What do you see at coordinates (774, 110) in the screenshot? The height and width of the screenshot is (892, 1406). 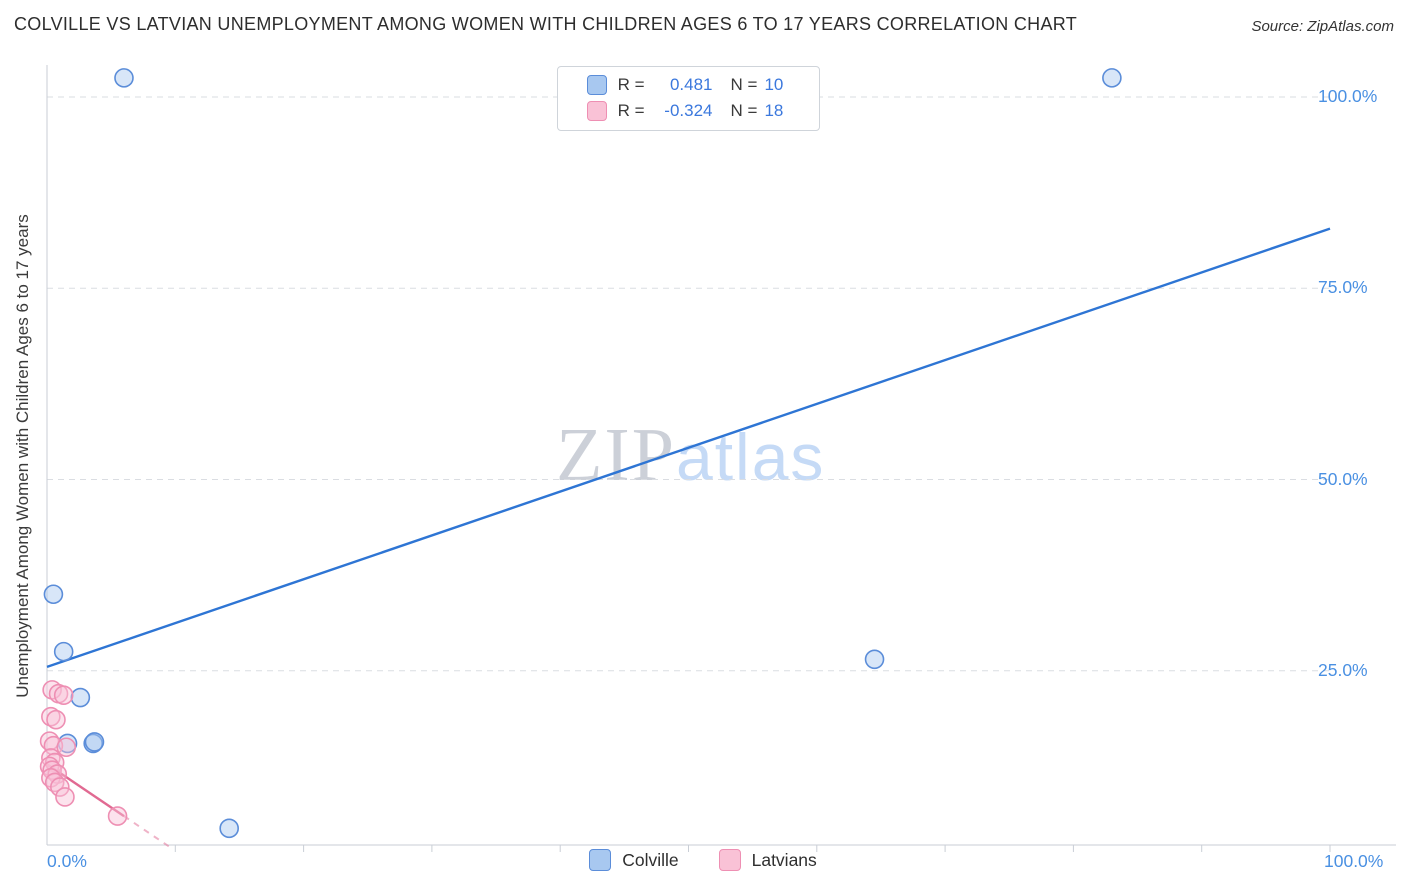 I see `n-value-latvians: 18` at bounding box center [774, 110].